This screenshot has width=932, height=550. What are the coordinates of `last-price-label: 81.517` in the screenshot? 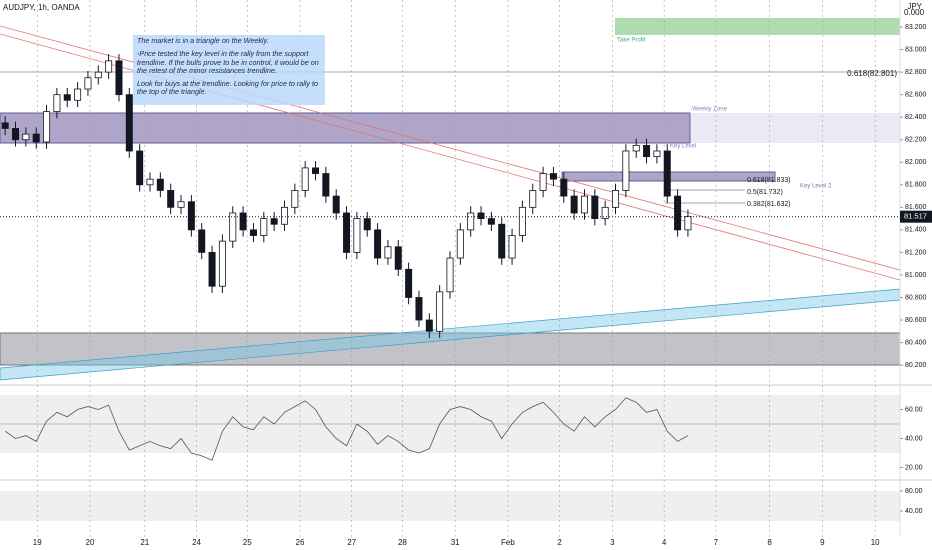 It's located at (915, 216).